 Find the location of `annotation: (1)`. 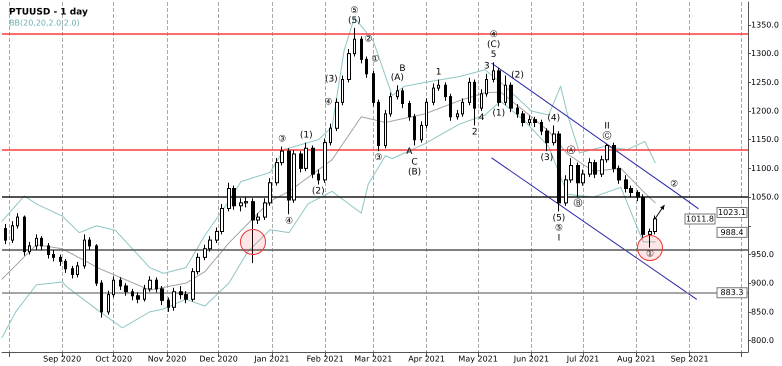

annotation: (1) is located at coordinates (499, 113).